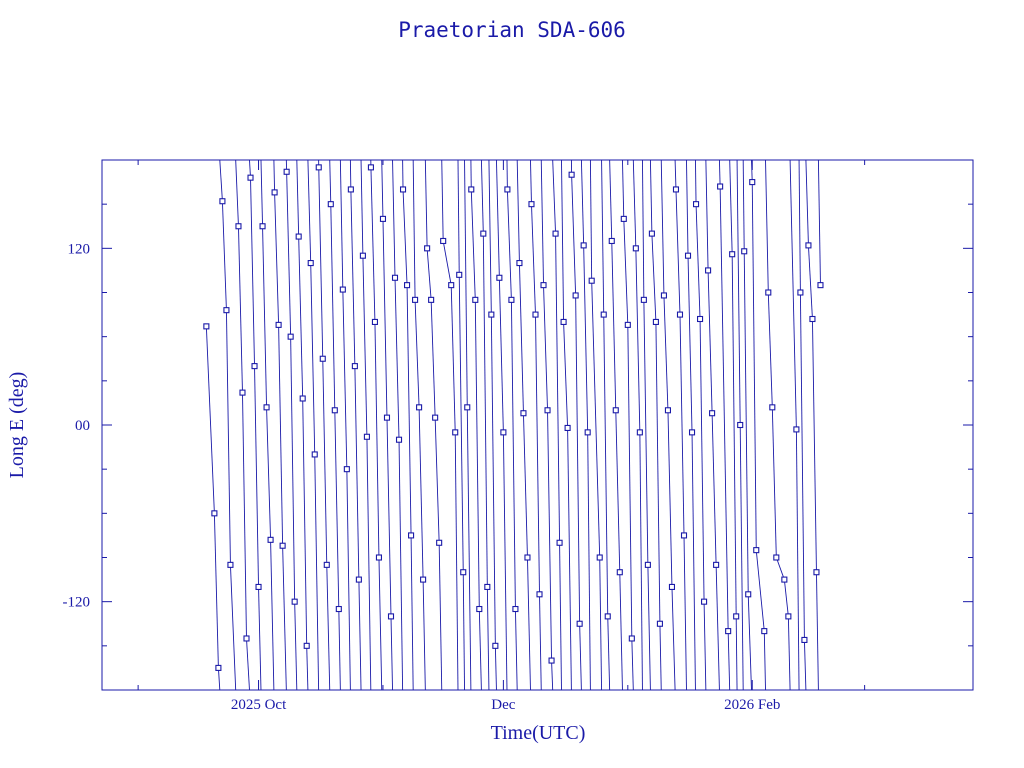 This screenshot has height=768, width=1024. Describe the element at coordinates (77, 603) in the screenshot. I see `y-tick-label: -120` at that location.